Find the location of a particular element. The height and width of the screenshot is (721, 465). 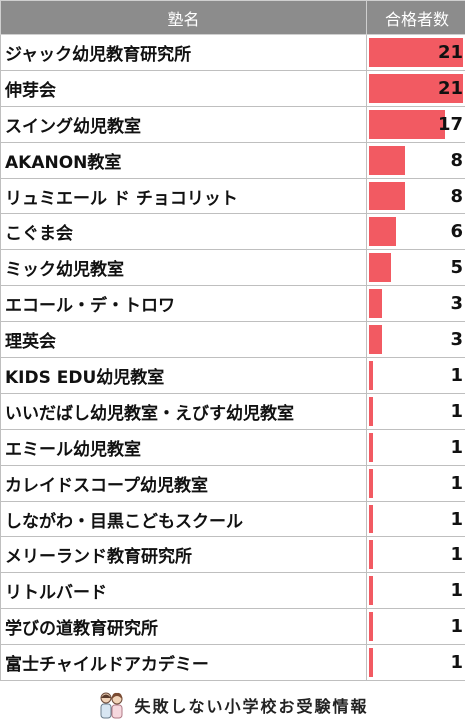

header-row: 塾名 合格者数 is located at coordinates (232, 17).